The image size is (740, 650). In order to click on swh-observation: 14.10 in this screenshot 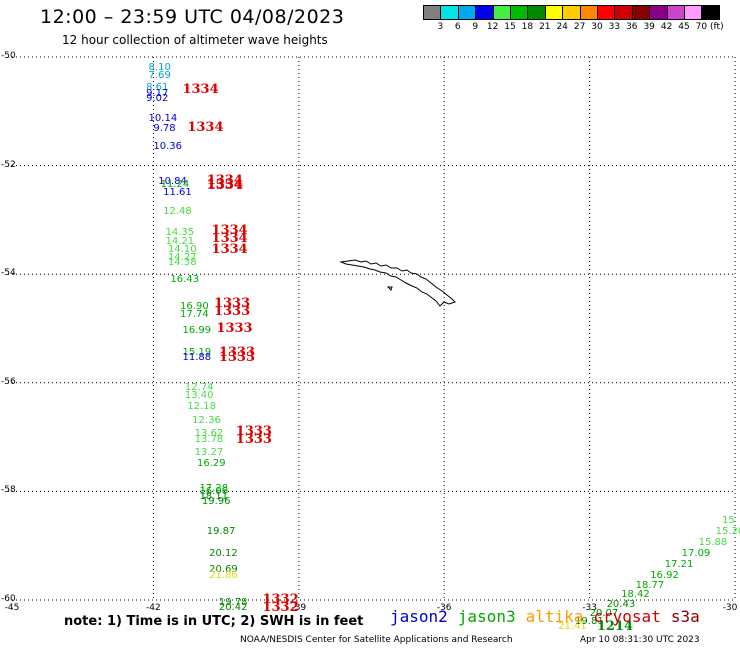, I will do `click(182, 249)`.